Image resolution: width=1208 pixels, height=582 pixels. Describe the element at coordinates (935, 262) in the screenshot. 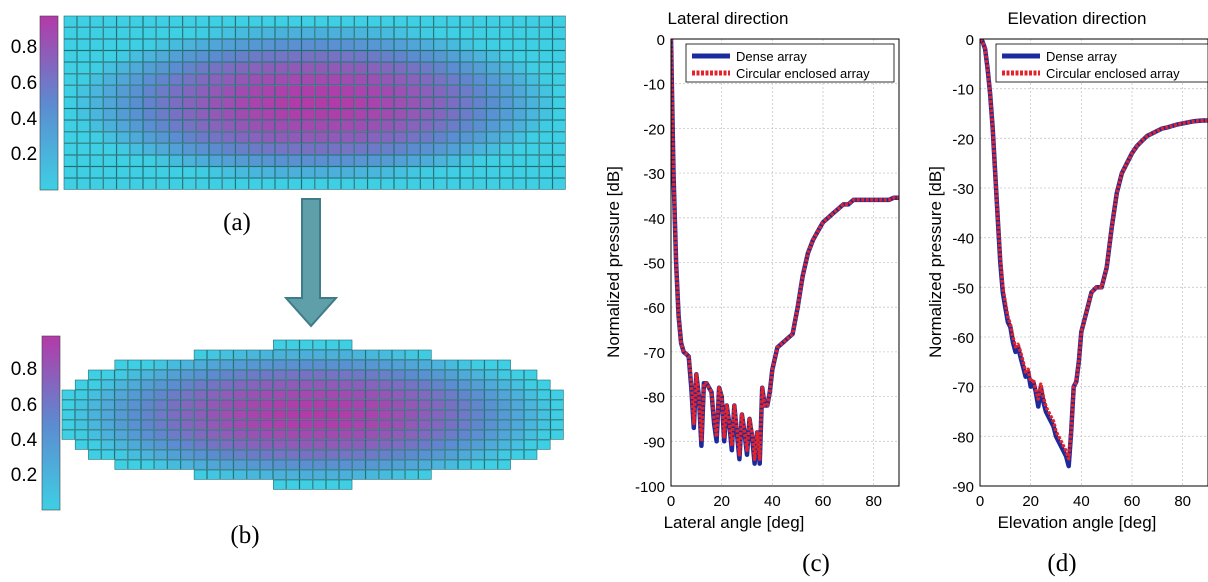

I see `chart-d-ylabel: Normalized pressure [dB]` at that location.